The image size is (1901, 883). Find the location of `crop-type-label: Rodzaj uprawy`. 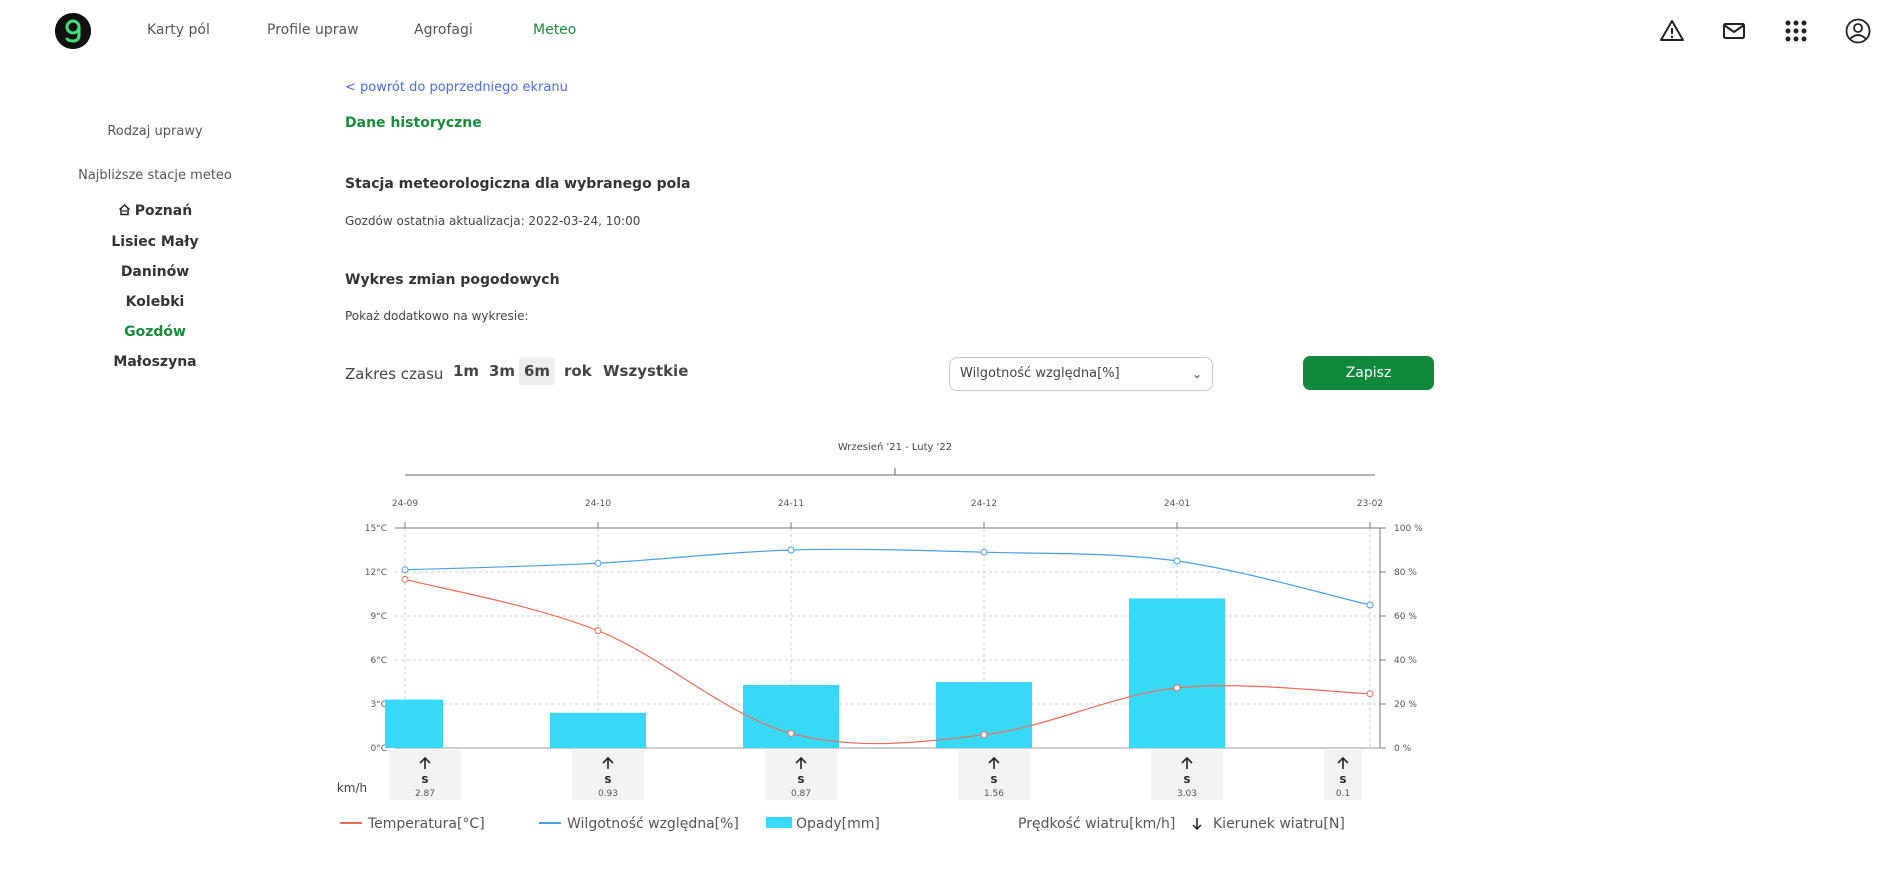

crop-type-label: Rodzaj uprawy is located at coordinates (155, 131).